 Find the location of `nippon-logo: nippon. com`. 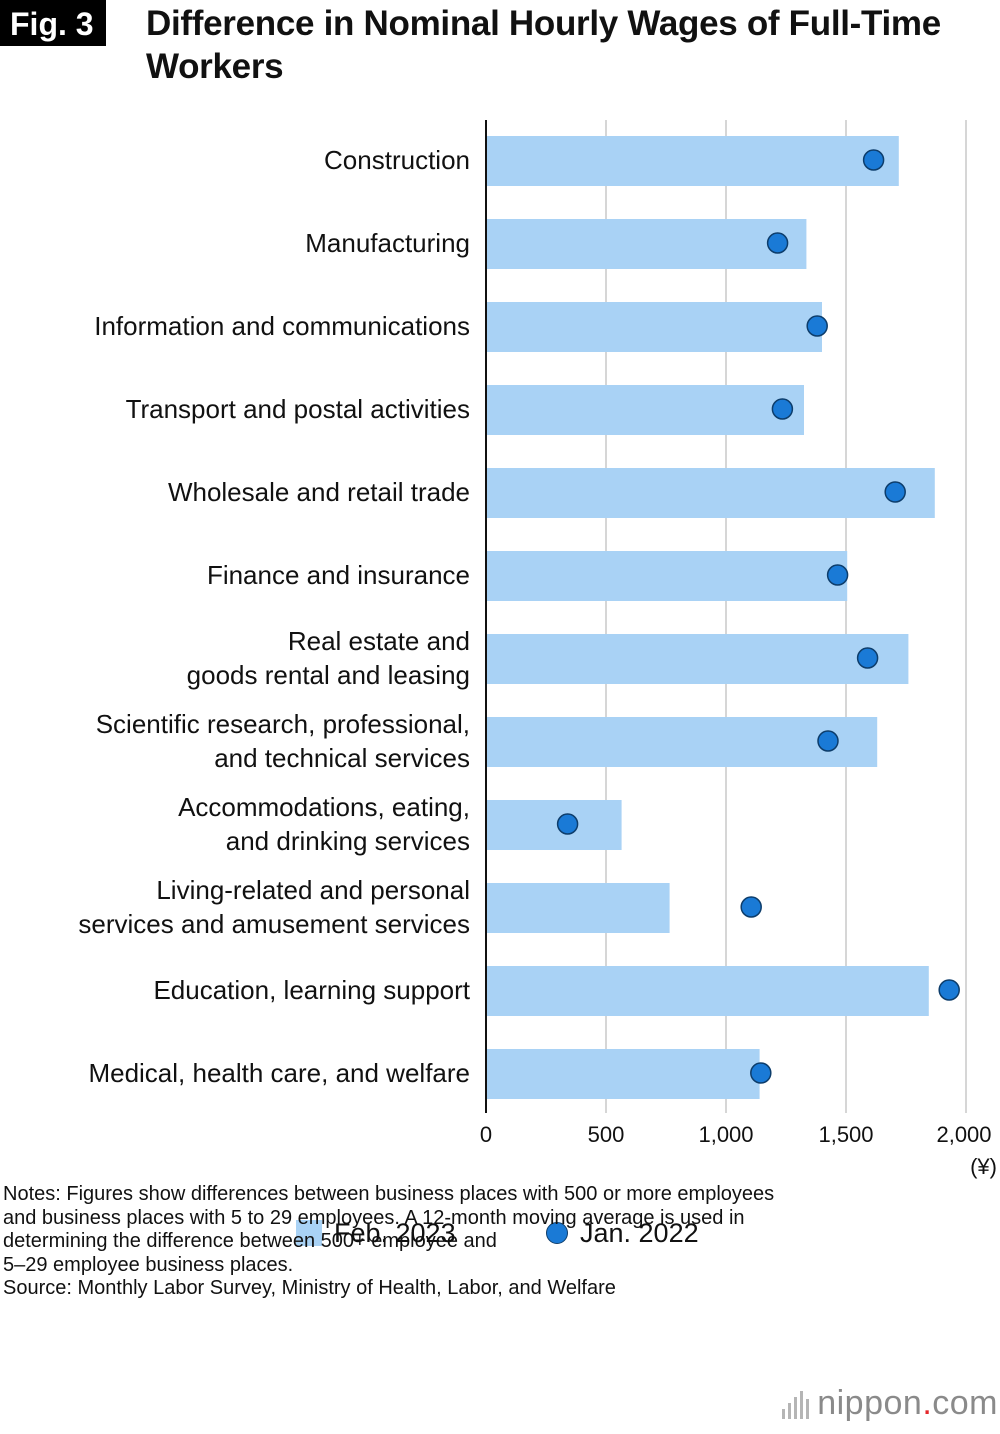

nippon-logo: nippon. com is located at coordinates (890, 1403).